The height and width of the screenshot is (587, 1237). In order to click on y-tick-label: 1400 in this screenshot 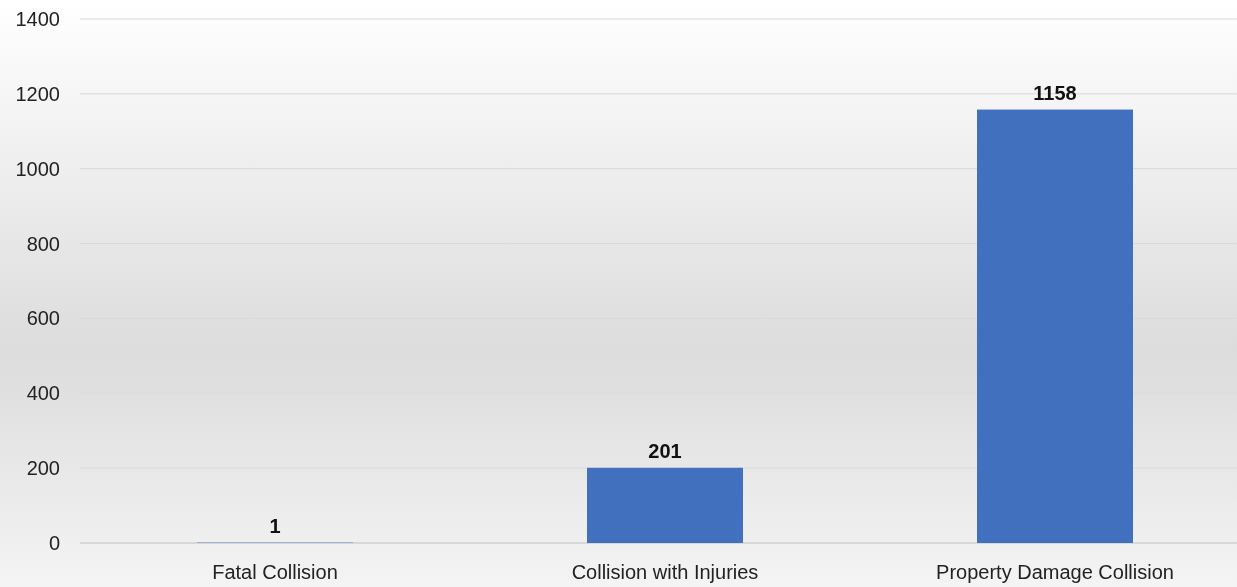, I will do `click(37, 19)`.